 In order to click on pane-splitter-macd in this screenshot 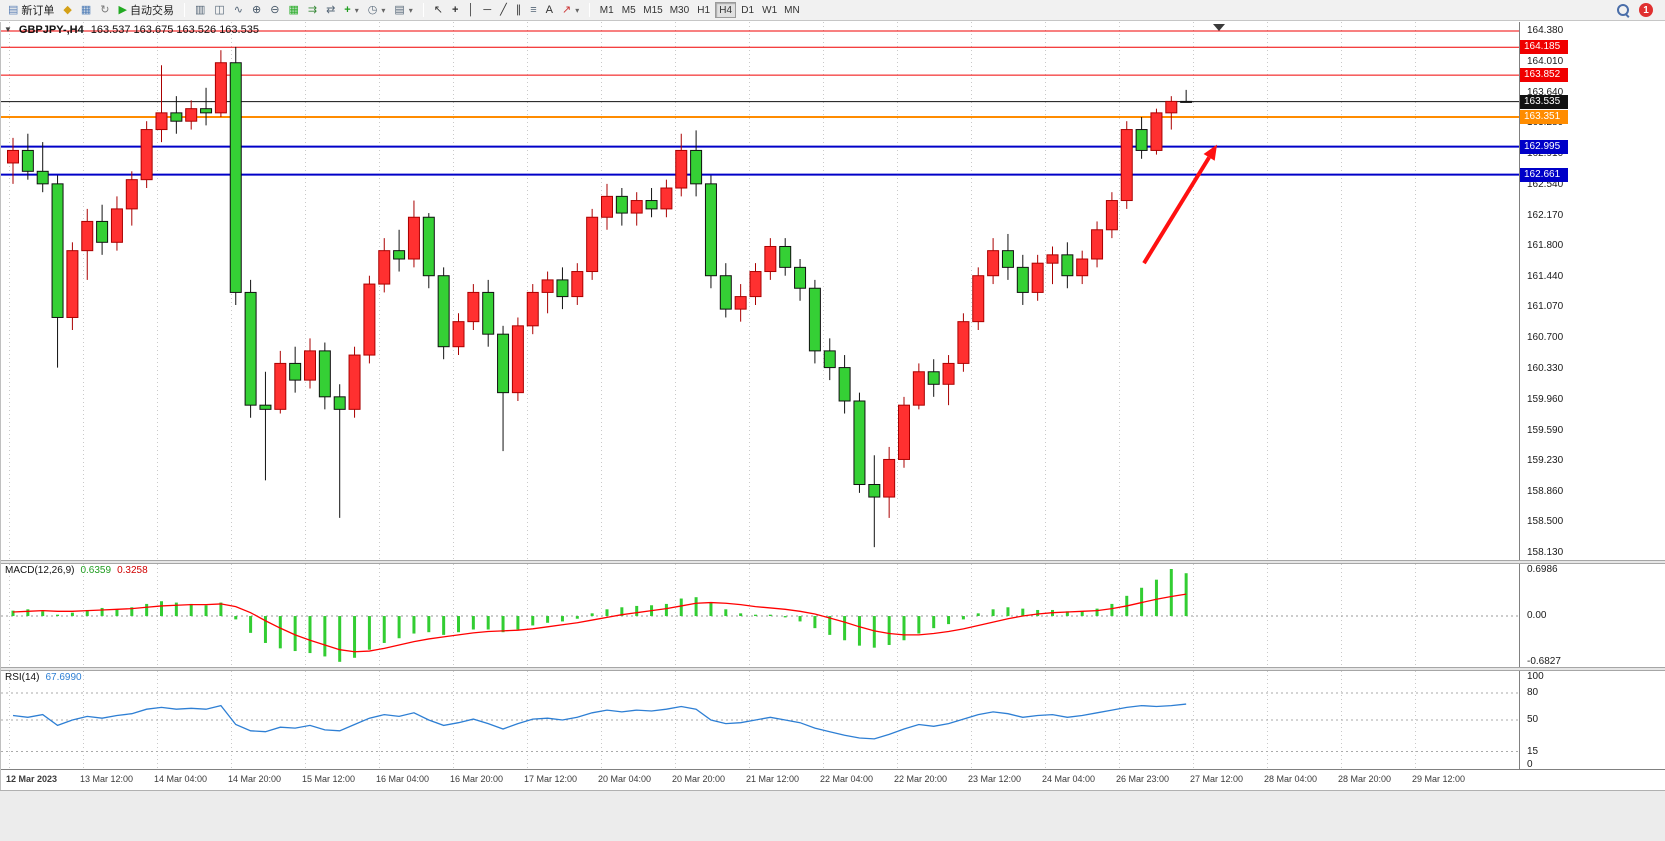, I will do `click(833, 562)`.